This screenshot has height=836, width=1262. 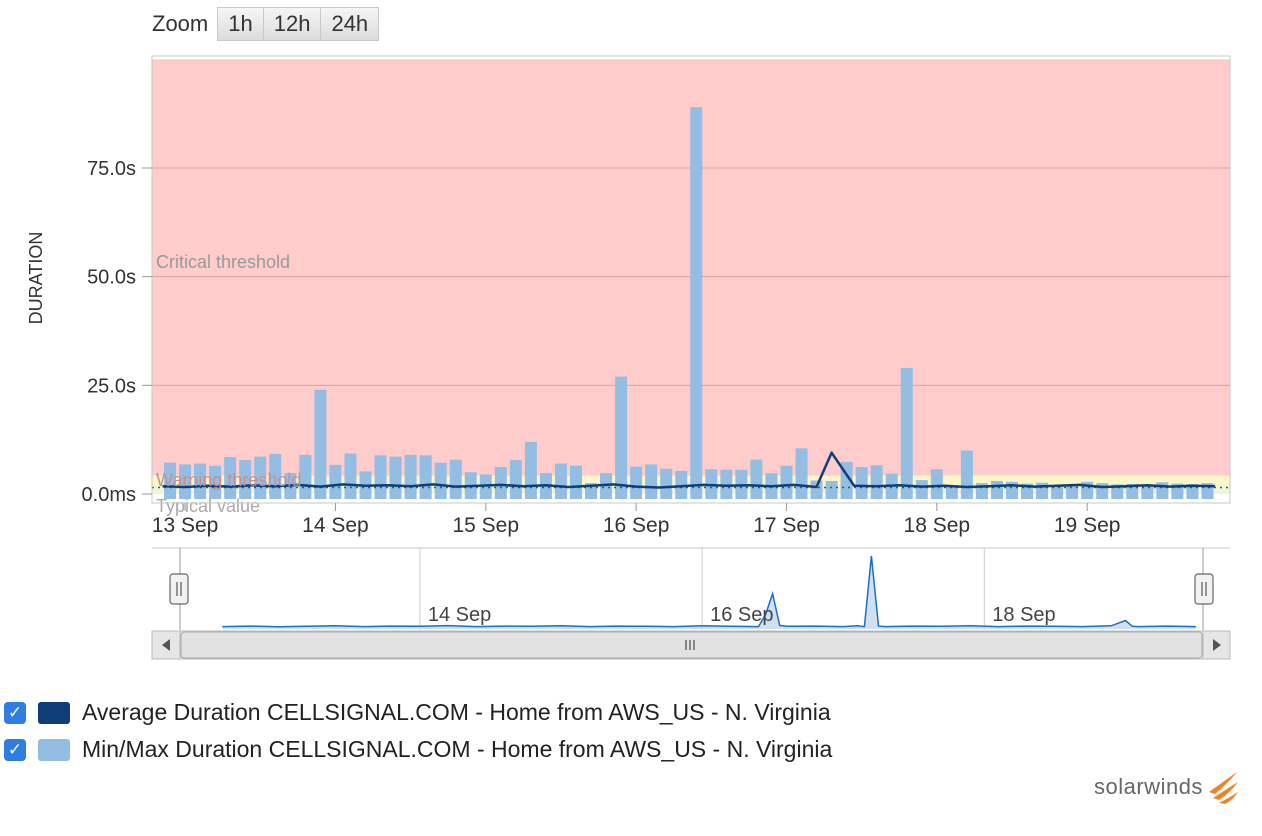 What do you see at coordinates (111, 386) in the screenshot?
I see `y-tick-label-1: 25.0s` at bounding box center [111, 386].